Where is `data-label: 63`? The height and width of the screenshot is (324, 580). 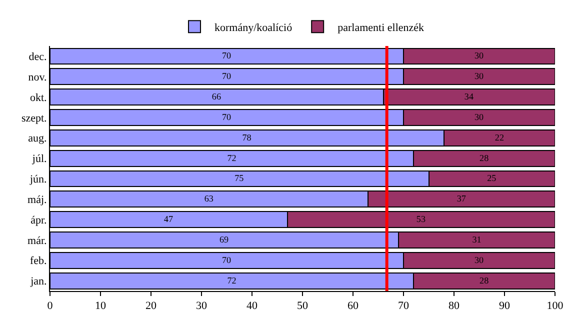 data-label: 63 is located at coordinates (209, 199).